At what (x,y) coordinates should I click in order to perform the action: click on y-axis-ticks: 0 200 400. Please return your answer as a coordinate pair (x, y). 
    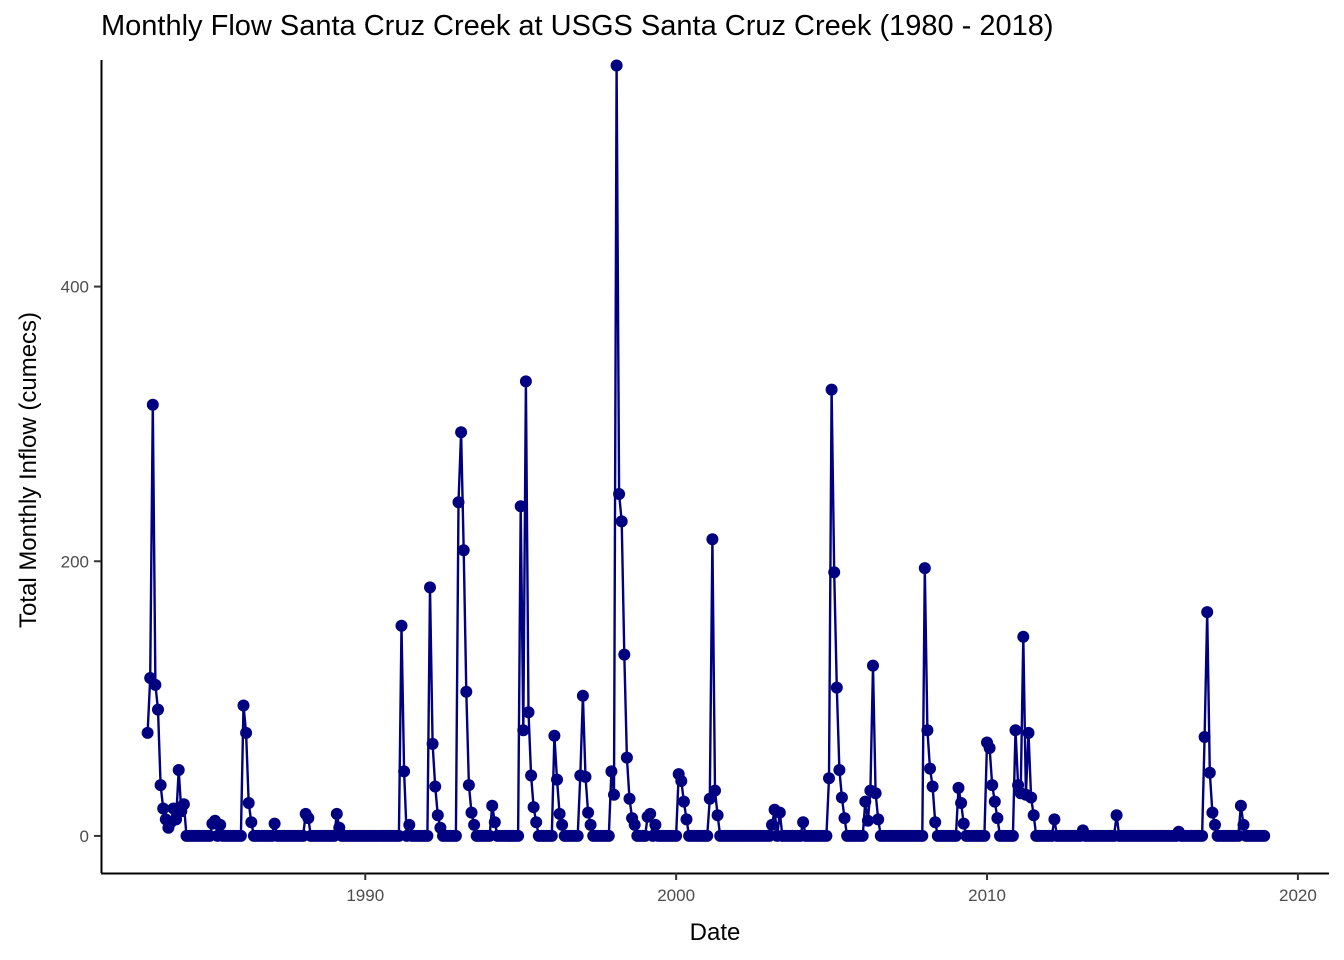
    Looking at the image, I should click on (81, 562).